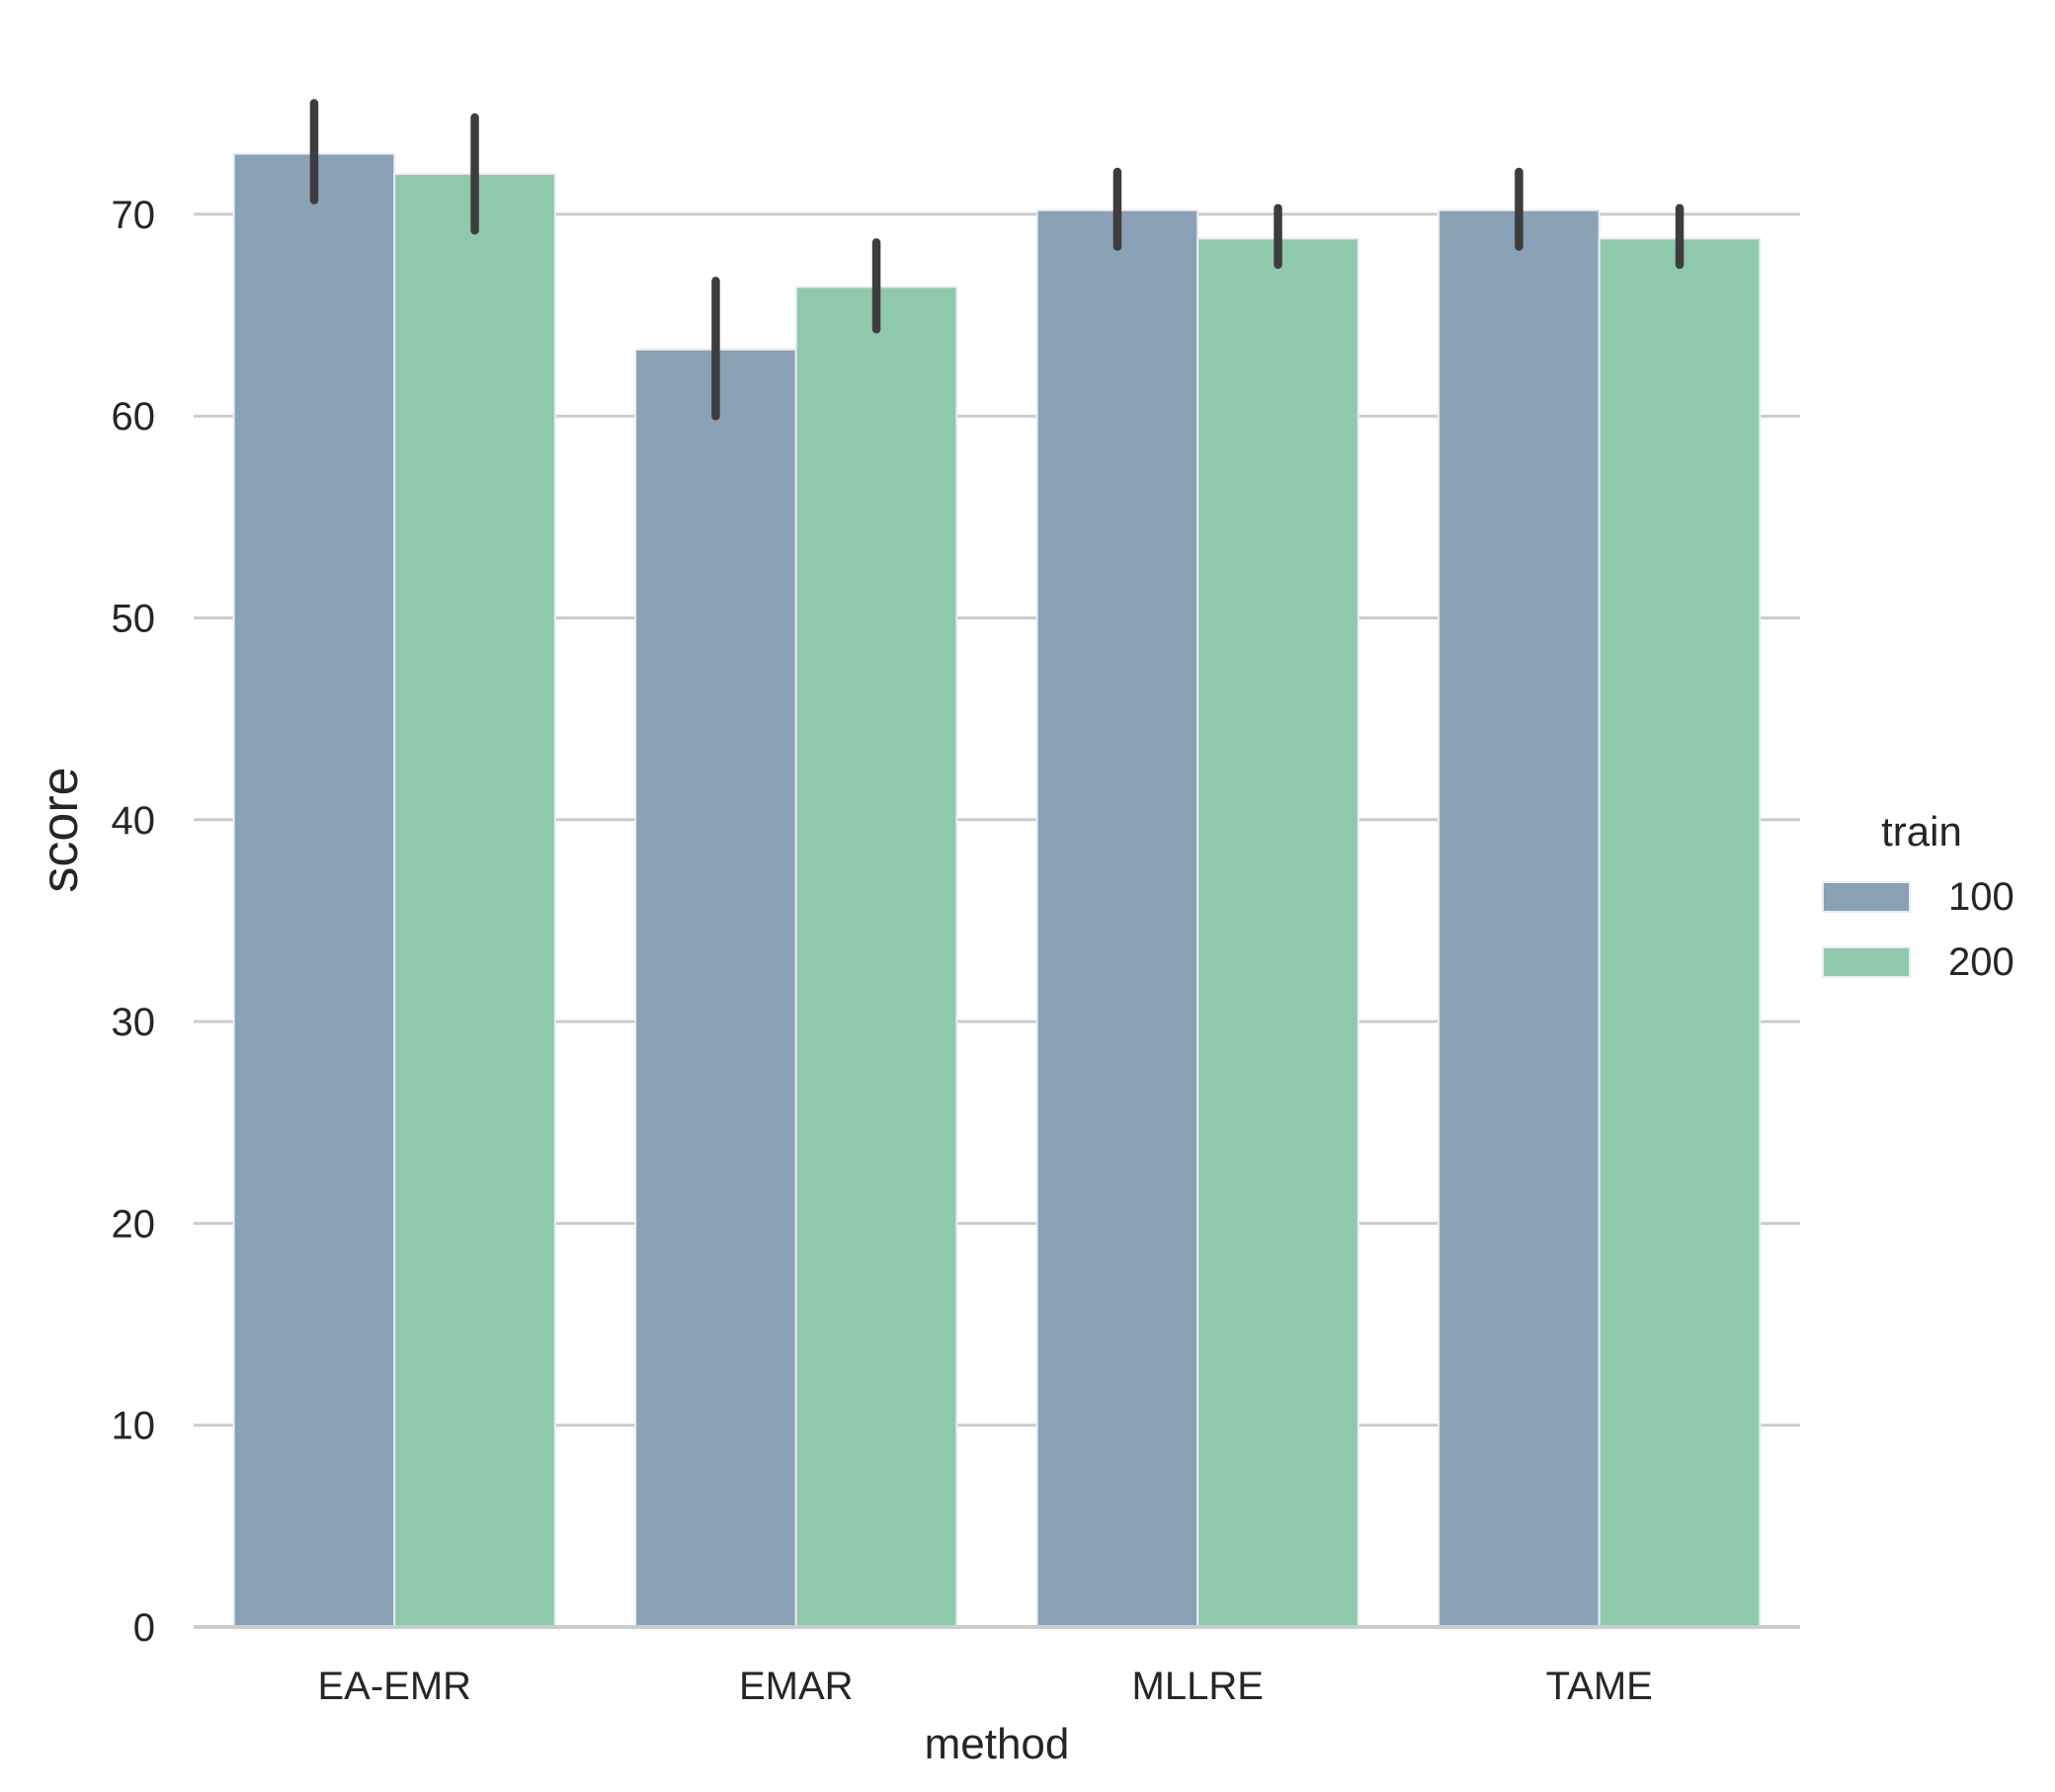  Describe the element at coordinates (797, 1687) in the screenshot. I see `x-tick-label: EMAR` at that location.